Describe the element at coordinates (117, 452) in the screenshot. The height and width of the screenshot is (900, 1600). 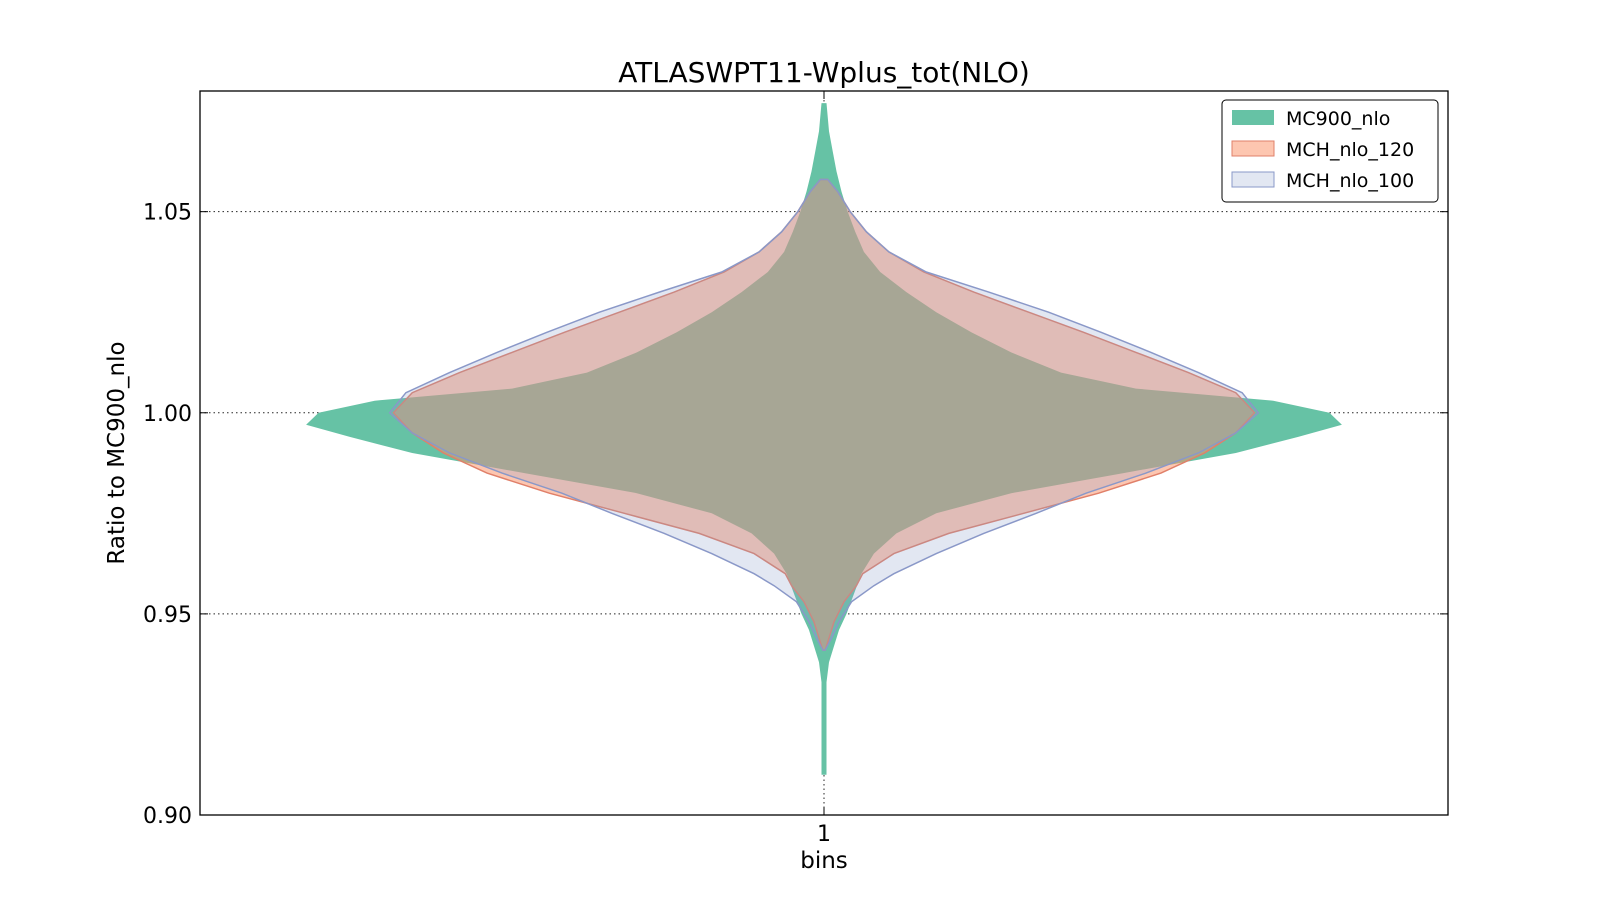
I see `y-axis-label: Ratio to MC900_nlo` at that location.